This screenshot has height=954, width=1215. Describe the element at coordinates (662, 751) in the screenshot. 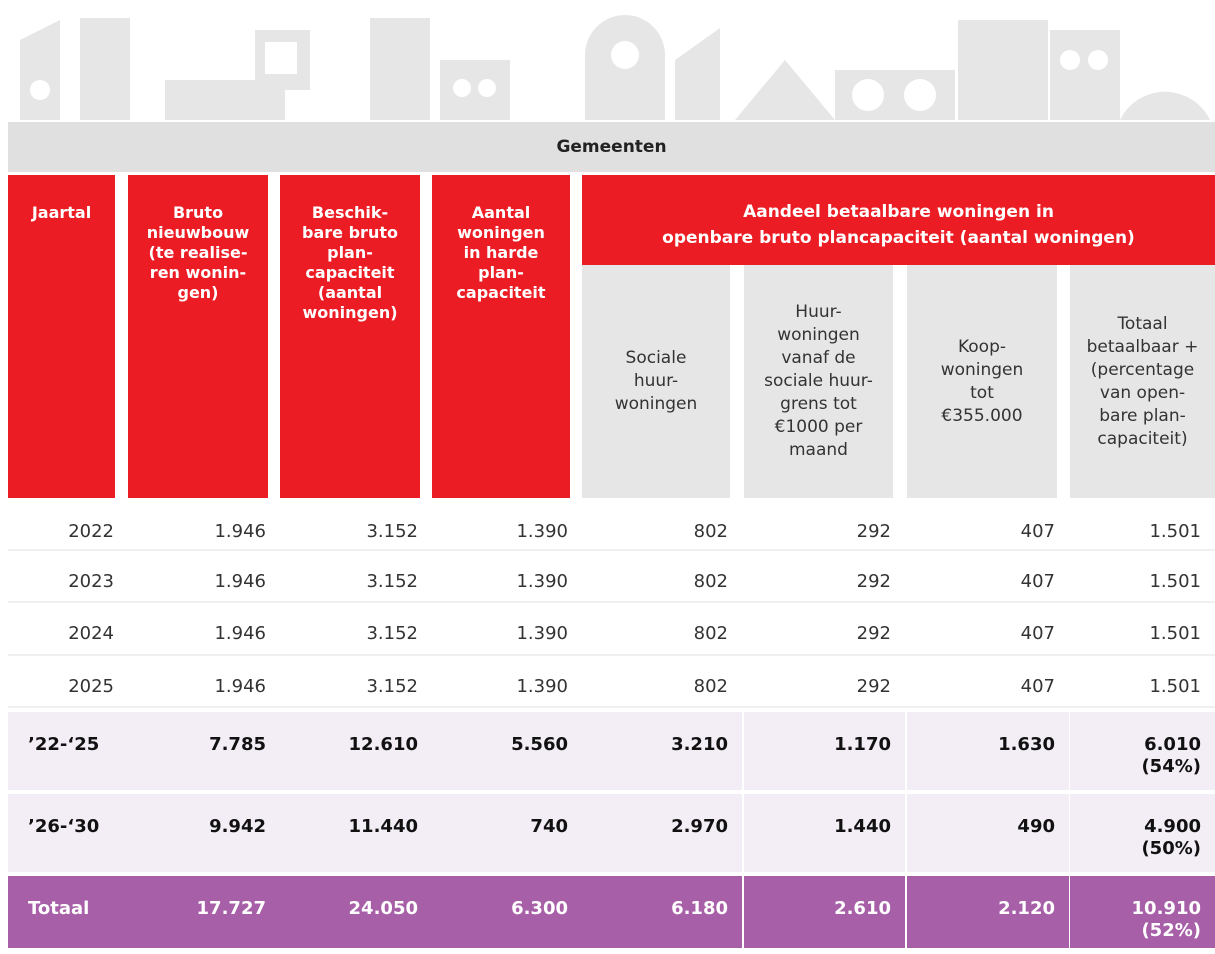

I see `table-cell: 3.210` at that location.